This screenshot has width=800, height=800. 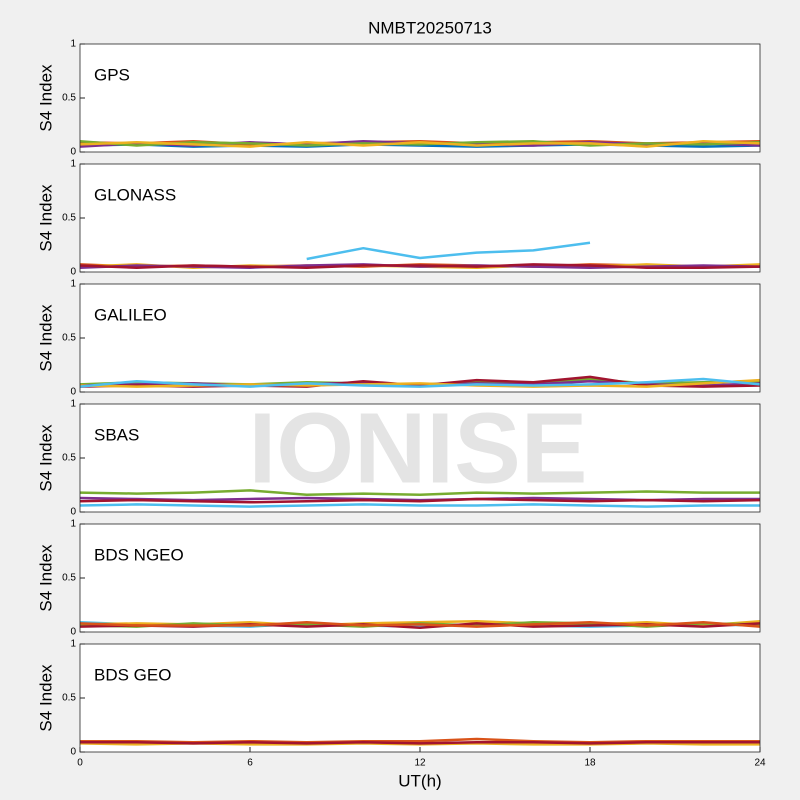 I want to click on panel-label: SBAS, so click(x=116, y=434).